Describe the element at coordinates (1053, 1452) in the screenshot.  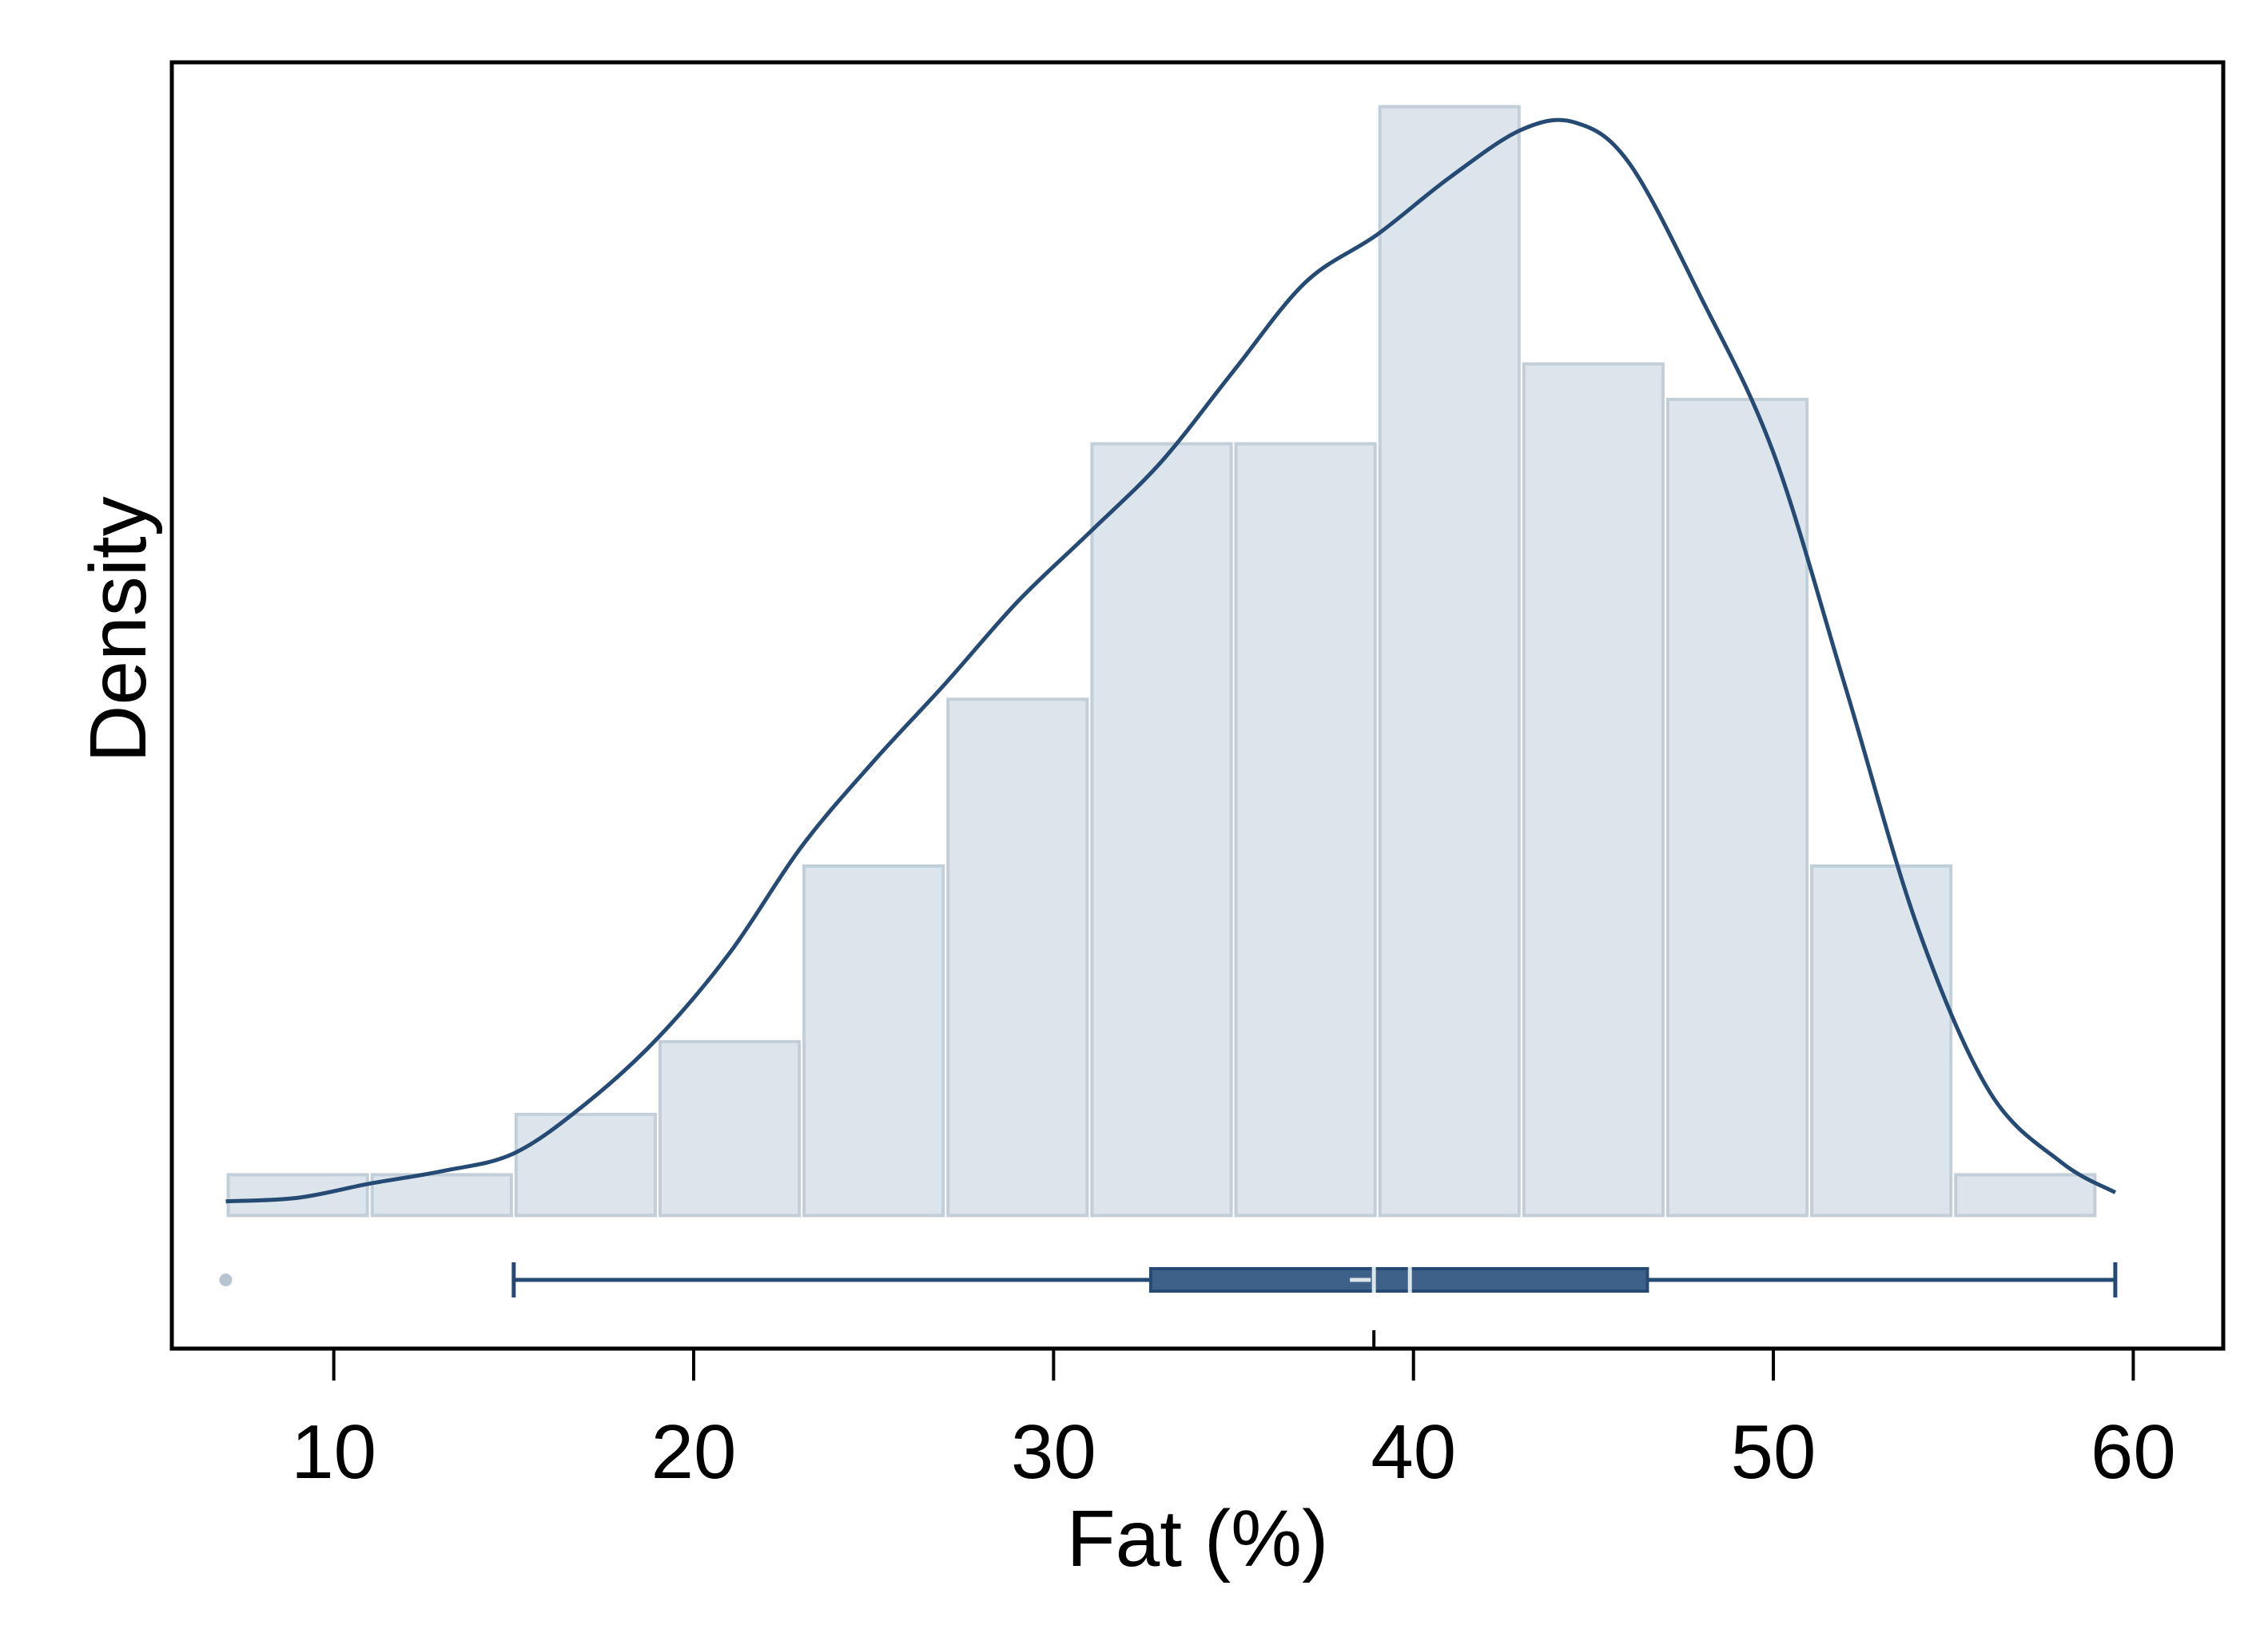
I see `x-tick-label: 30` at that location.